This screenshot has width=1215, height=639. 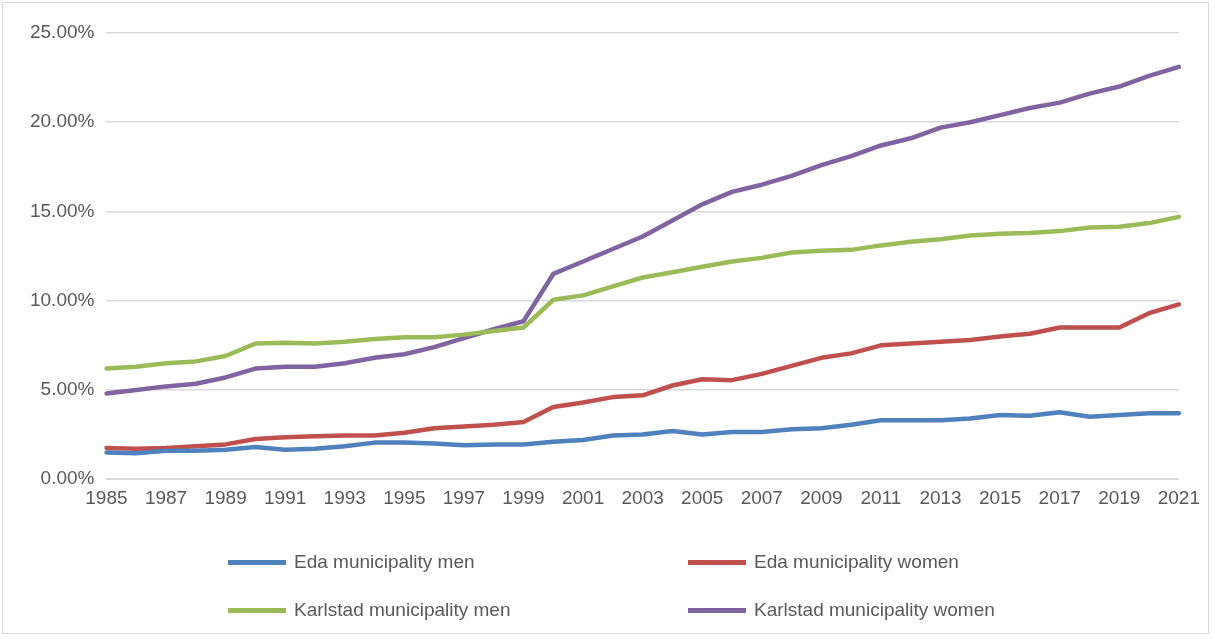 What do you see at coordinates (642, 497) in the screenshot?
I see `x-tick-label: 2003` at bounding box center [642, 497].